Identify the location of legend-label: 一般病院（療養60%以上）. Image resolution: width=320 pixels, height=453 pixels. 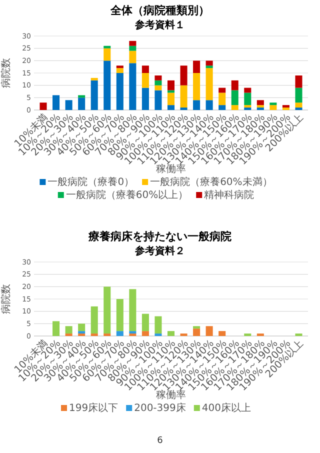
(127, 195).